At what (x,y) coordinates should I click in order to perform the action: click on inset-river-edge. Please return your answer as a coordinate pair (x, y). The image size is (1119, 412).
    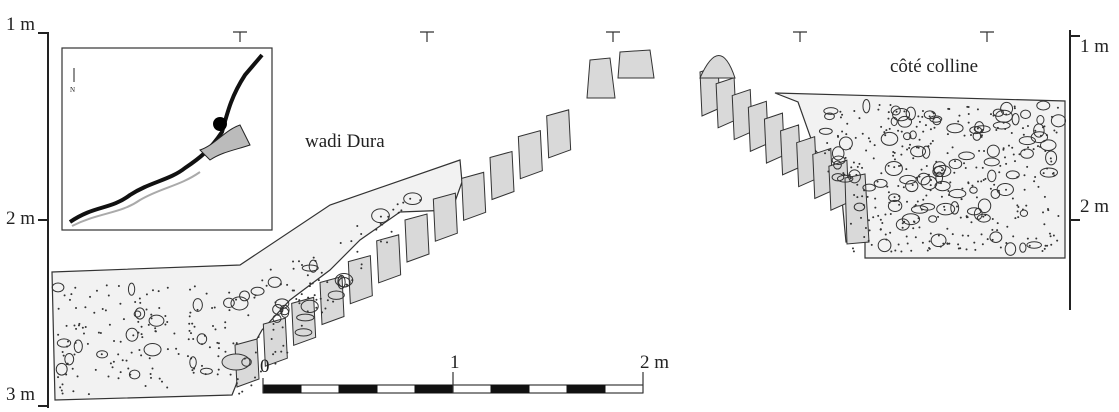
    Looking at the image, I should click on (136, 199).